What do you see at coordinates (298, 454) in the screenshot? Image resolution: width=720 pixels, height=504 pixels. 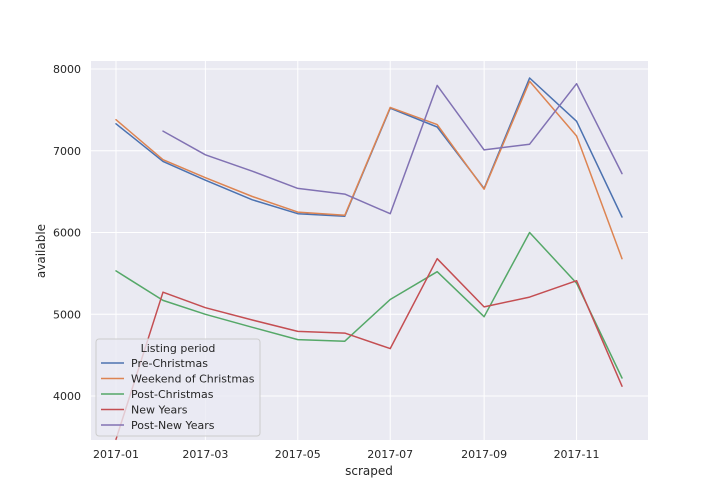 I see `x-tick-label: 2017-05` at bounding box center [298, 454].